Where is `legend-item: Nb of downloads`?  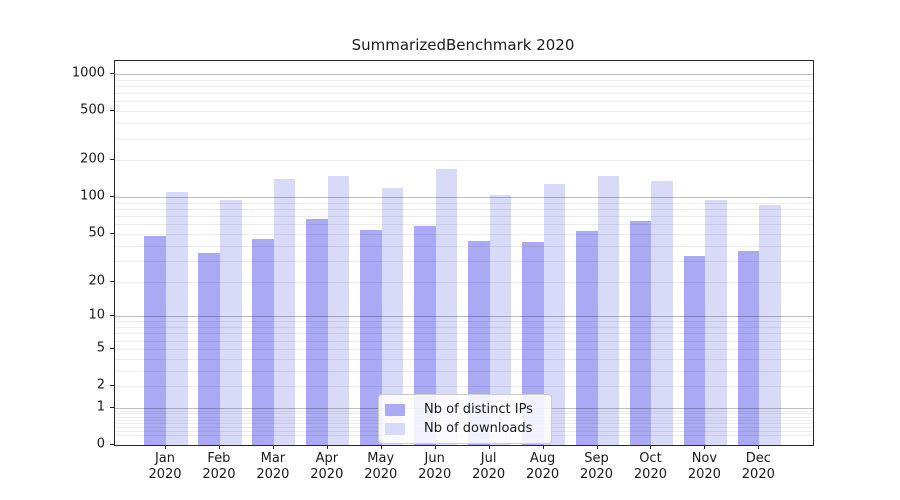
legend-item: Nb of downloads is located at coordinates (465, 428).